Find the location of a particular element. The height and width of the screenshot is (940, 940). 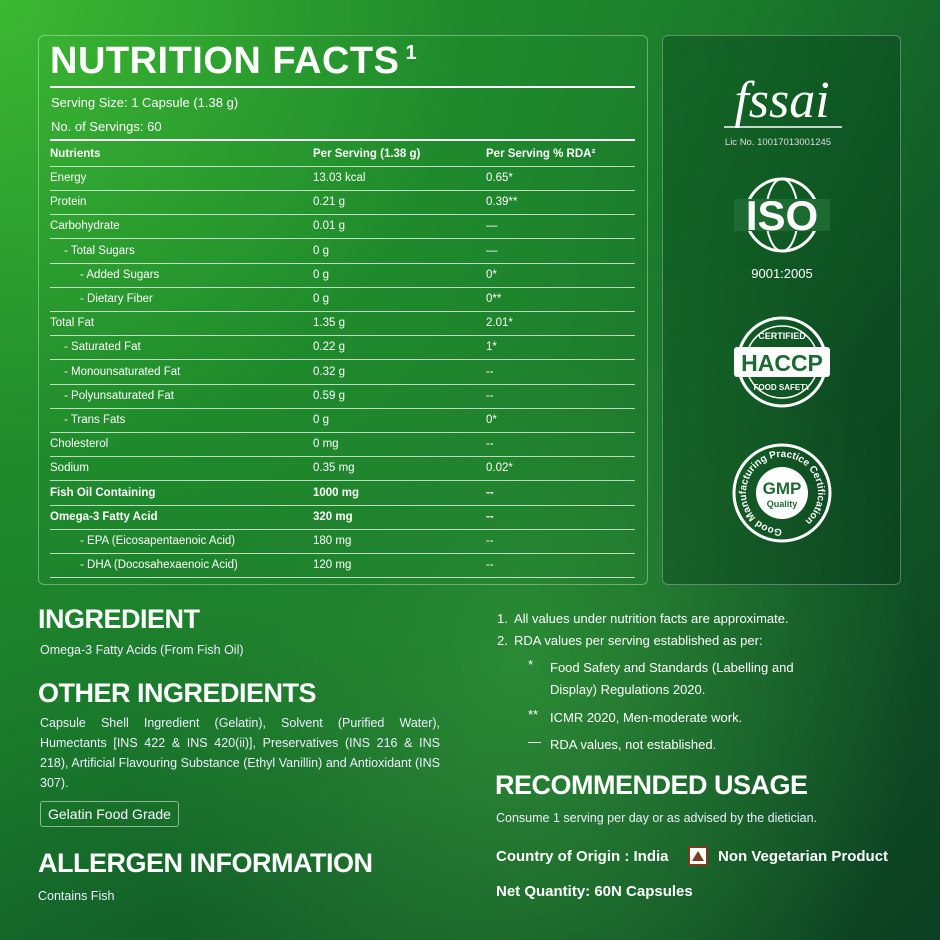

fssai-logo: fssai is located at coordinates (781, 100).